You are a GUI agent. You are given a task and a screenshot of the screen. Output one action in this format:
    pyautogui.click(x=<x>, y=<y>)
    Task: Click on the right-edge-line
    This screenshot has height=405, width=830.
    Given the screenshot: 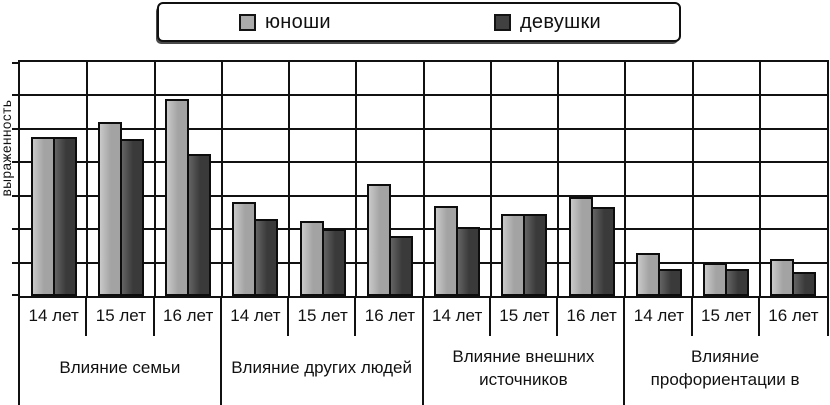 What is the action you would take?
    pyautogui.click(x=828, y=317)
    